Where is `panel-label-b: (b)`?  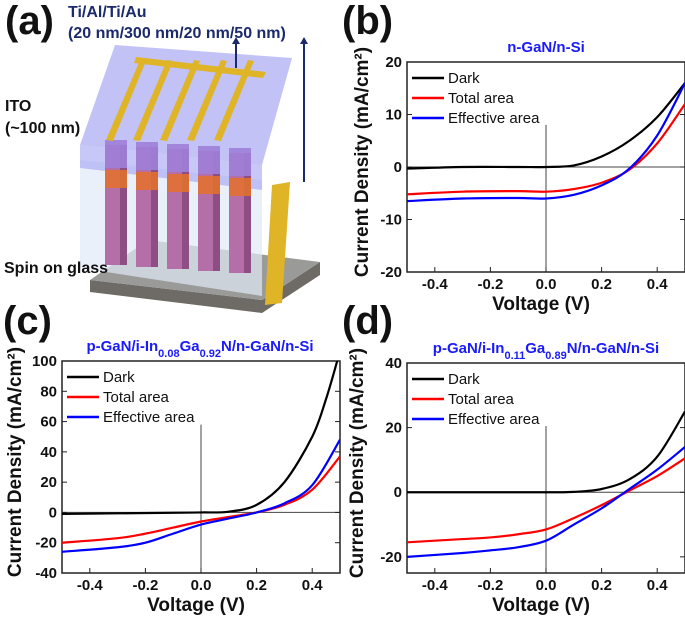
panel-label-b: (b) is located at coordinates (367, 21).